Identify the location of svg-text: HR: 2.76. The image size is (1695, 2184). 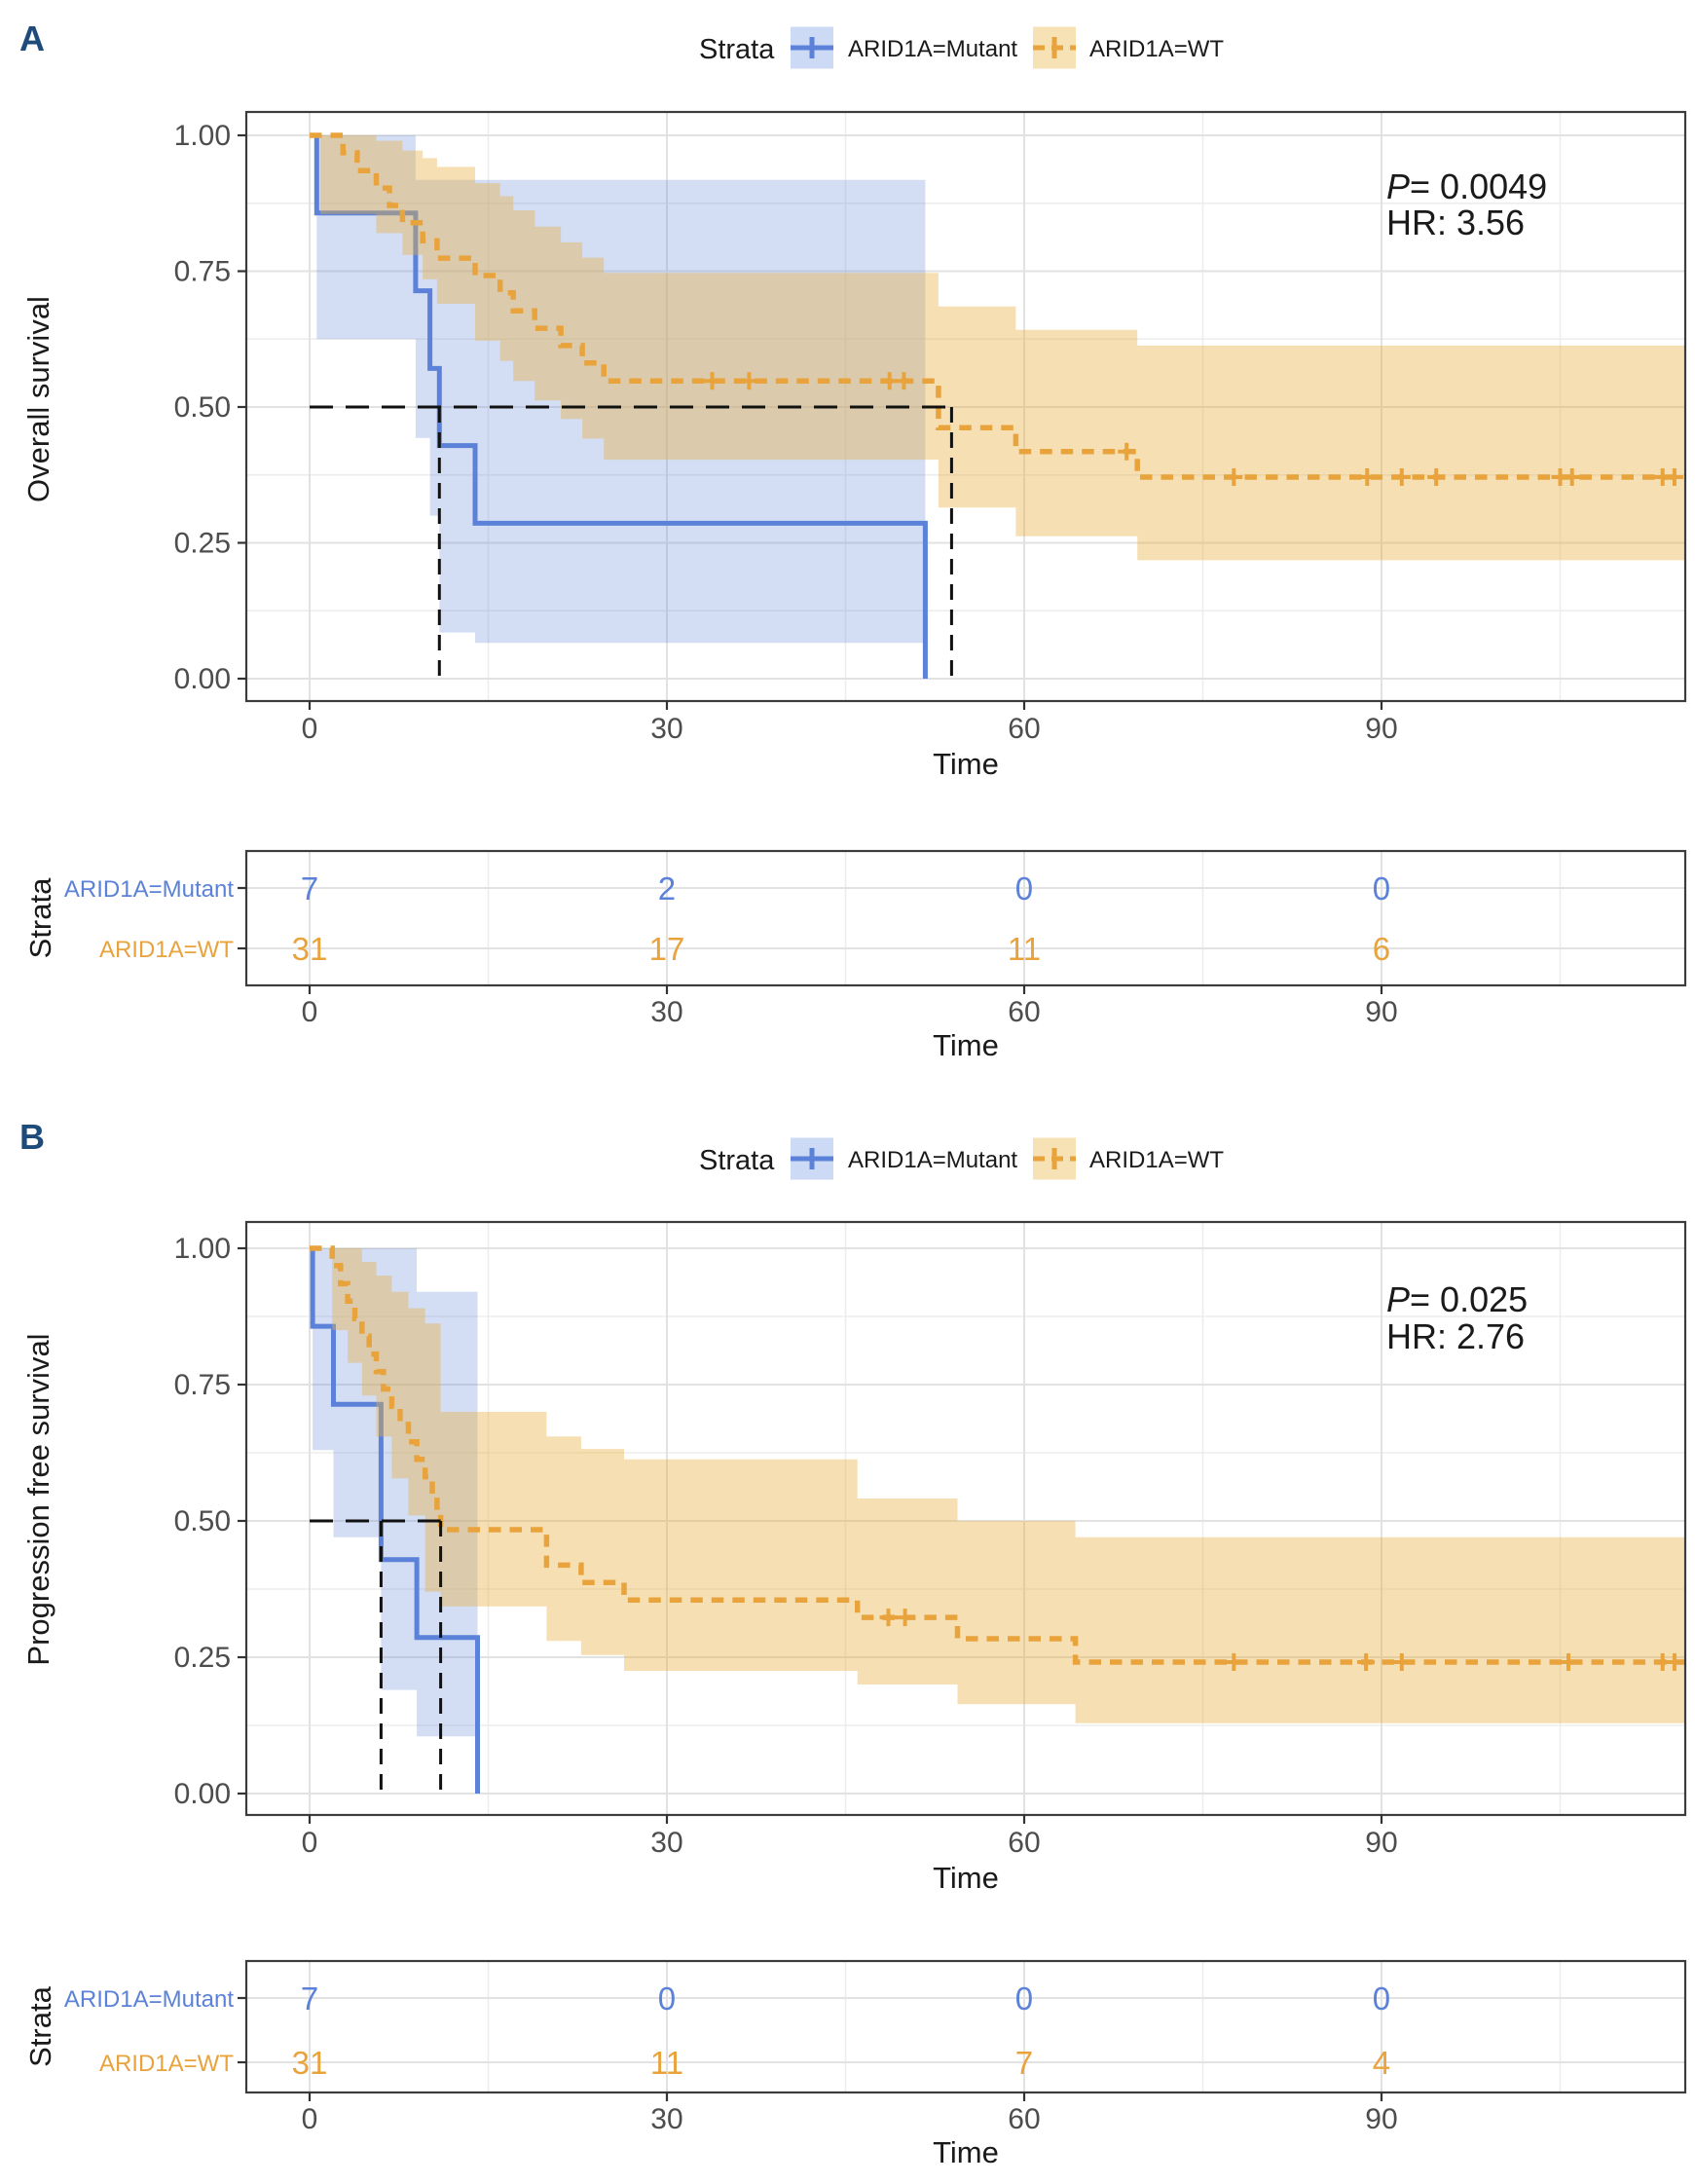
(1455, 1336).